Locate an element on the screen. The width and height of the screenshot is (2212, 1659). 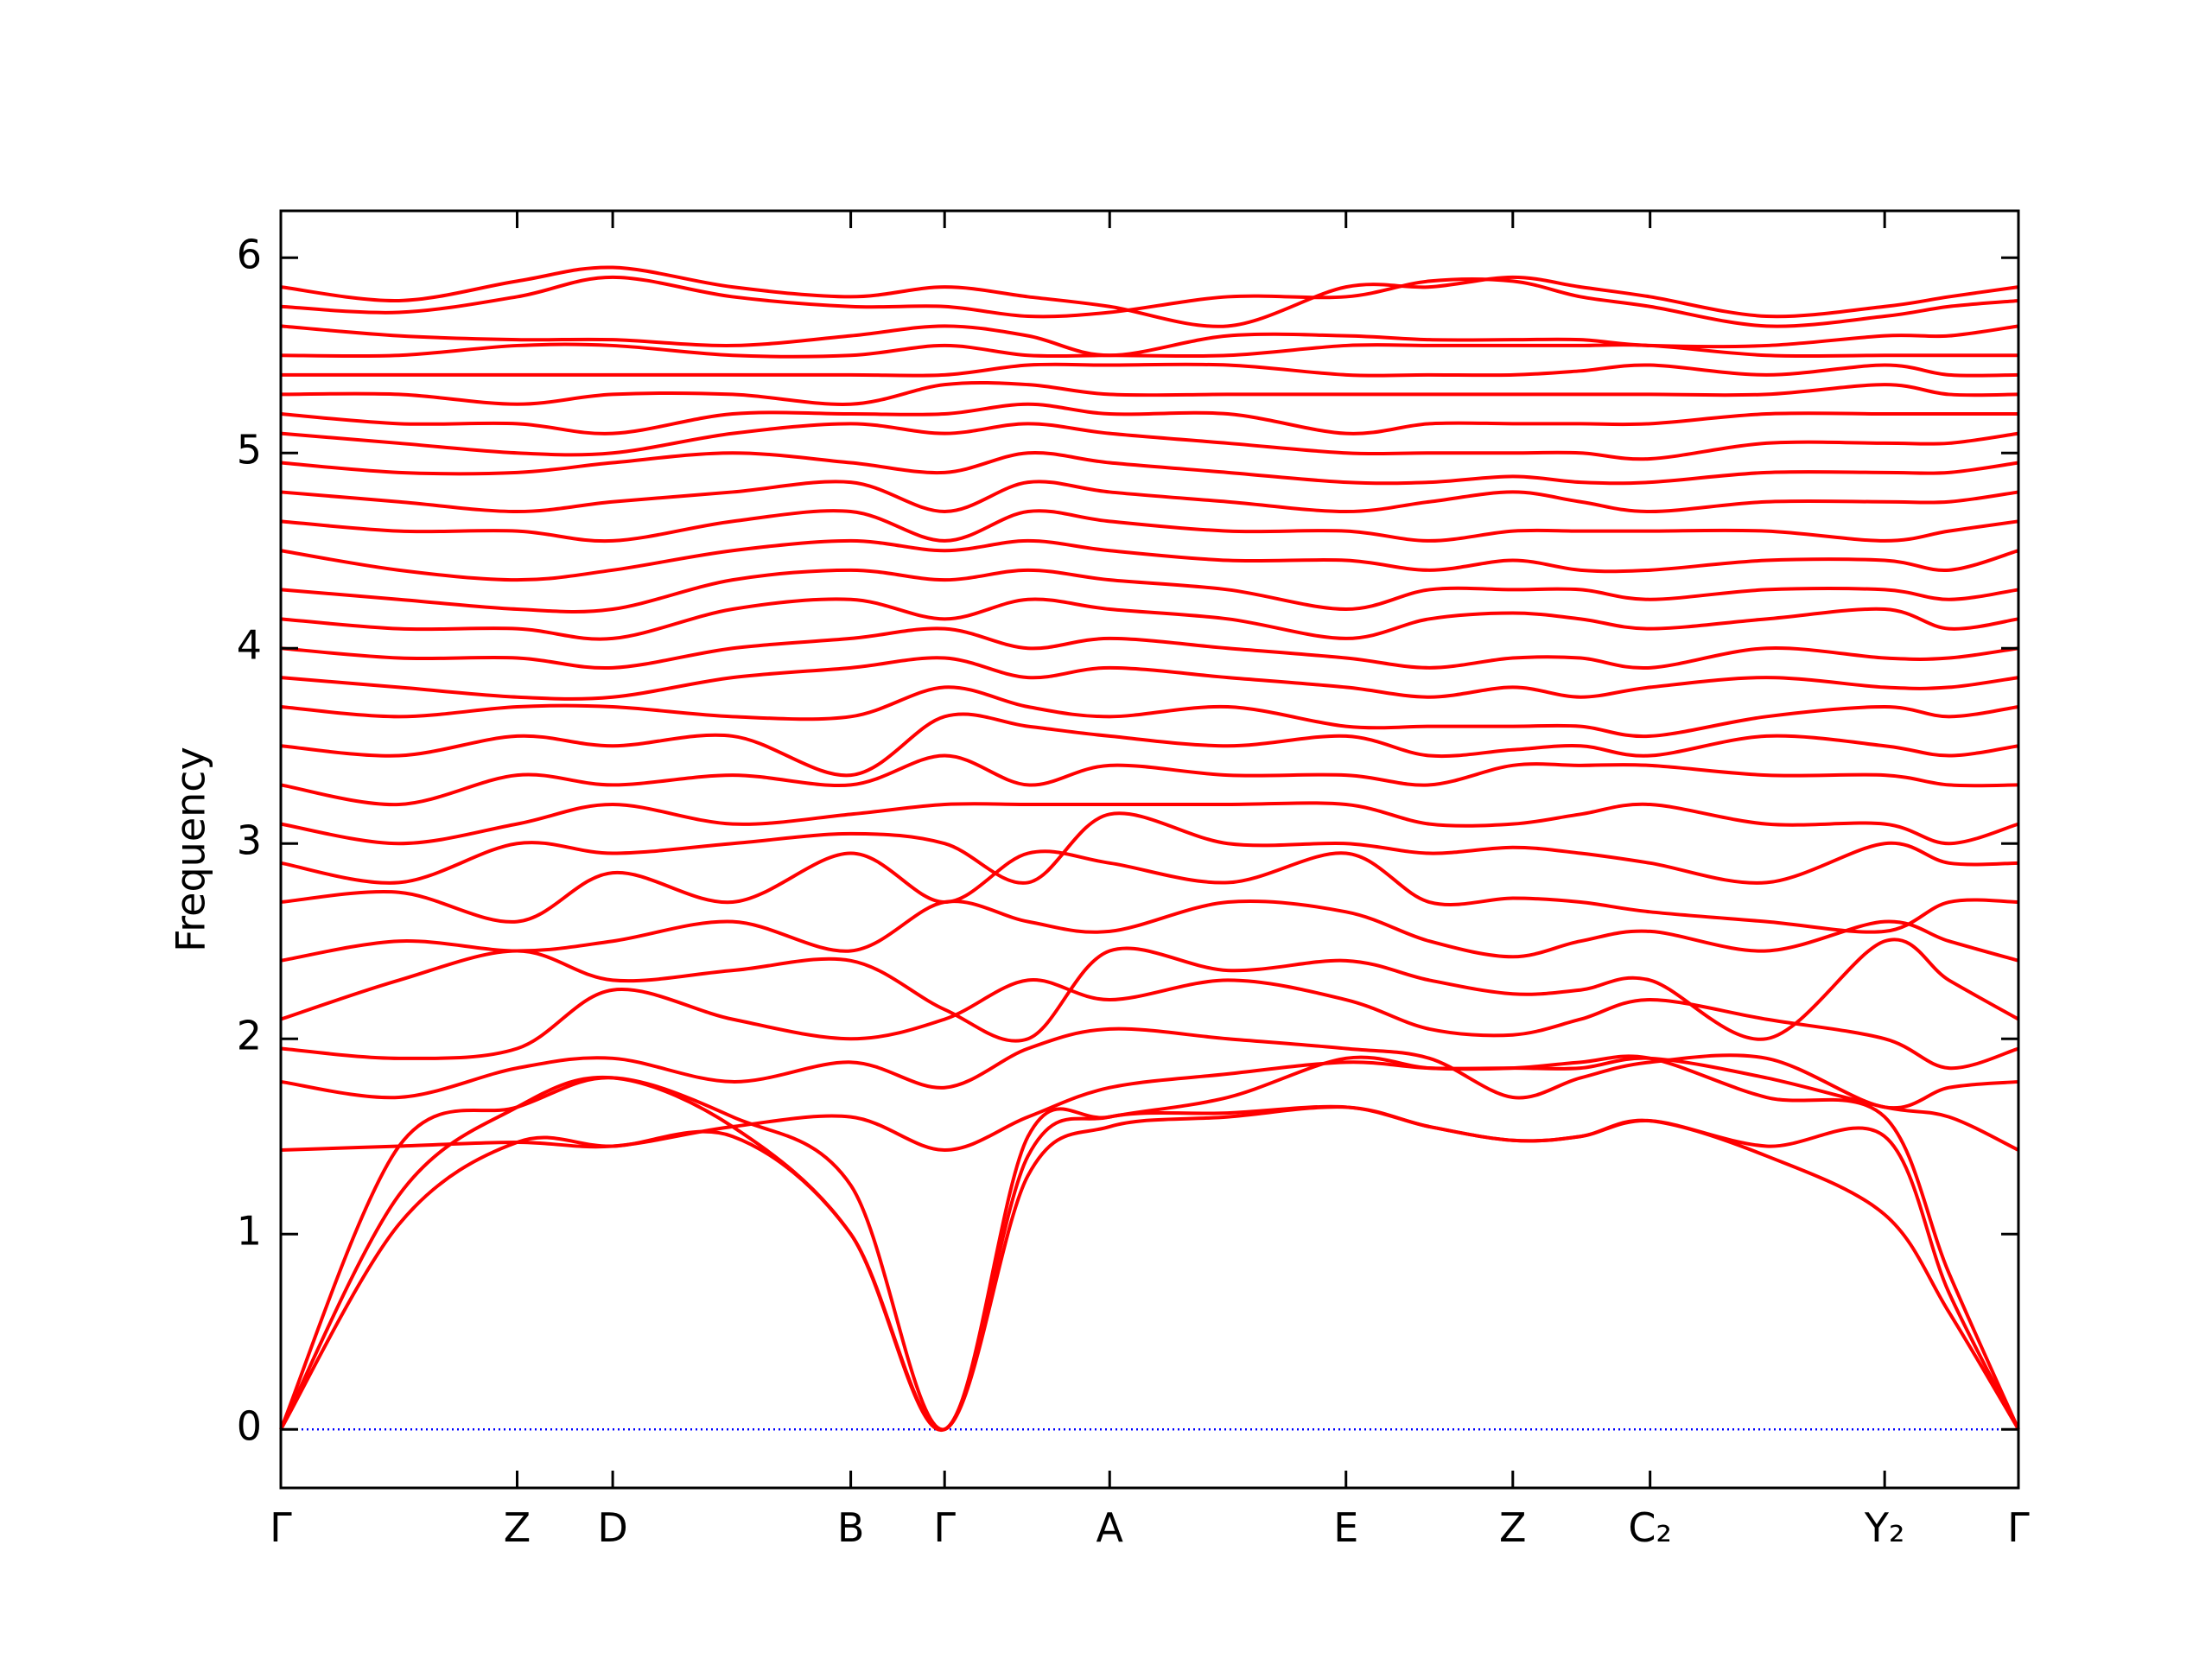
y-tick-label: 5 is located at coordinates (249, 450).